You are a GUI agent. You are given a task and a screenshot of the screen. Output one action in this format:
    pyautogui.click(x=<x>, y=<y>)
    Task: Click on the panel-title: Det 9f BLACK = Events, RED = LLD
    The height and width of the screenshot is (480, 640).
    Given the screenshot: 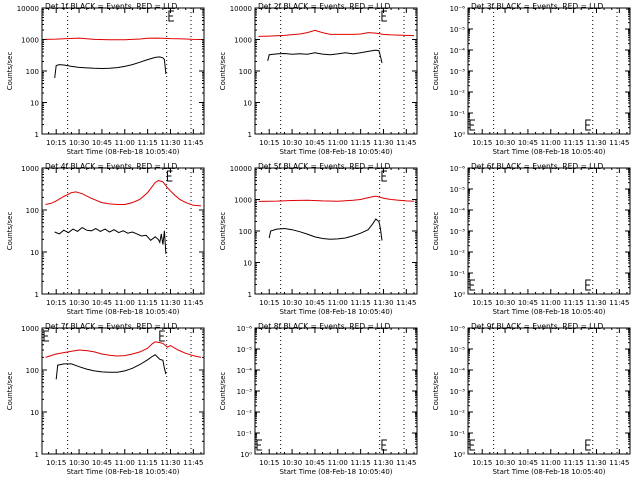 What is the action you would take?
    pyautogui.click(x=537, y=326)
    